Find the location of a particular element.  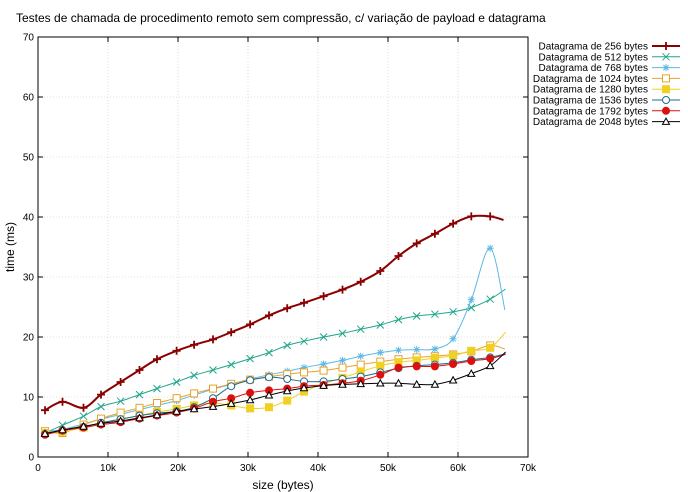

x-tick-label: 10k is located at coordinates (108, 468).